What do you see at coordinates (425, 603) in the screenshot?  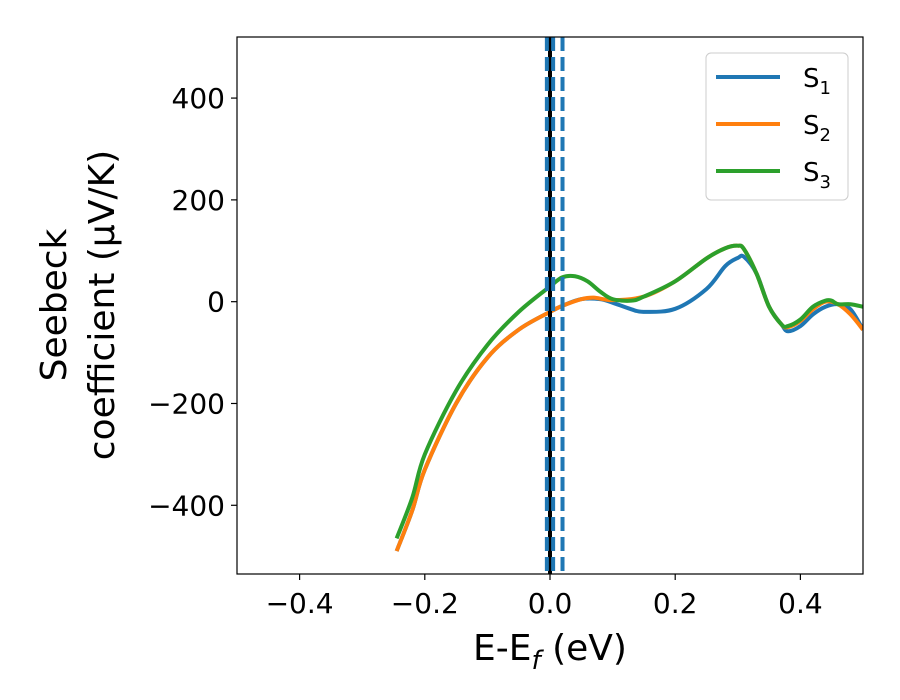 I see `x-tick-label: −0.2` at bounding box center [425, 603].